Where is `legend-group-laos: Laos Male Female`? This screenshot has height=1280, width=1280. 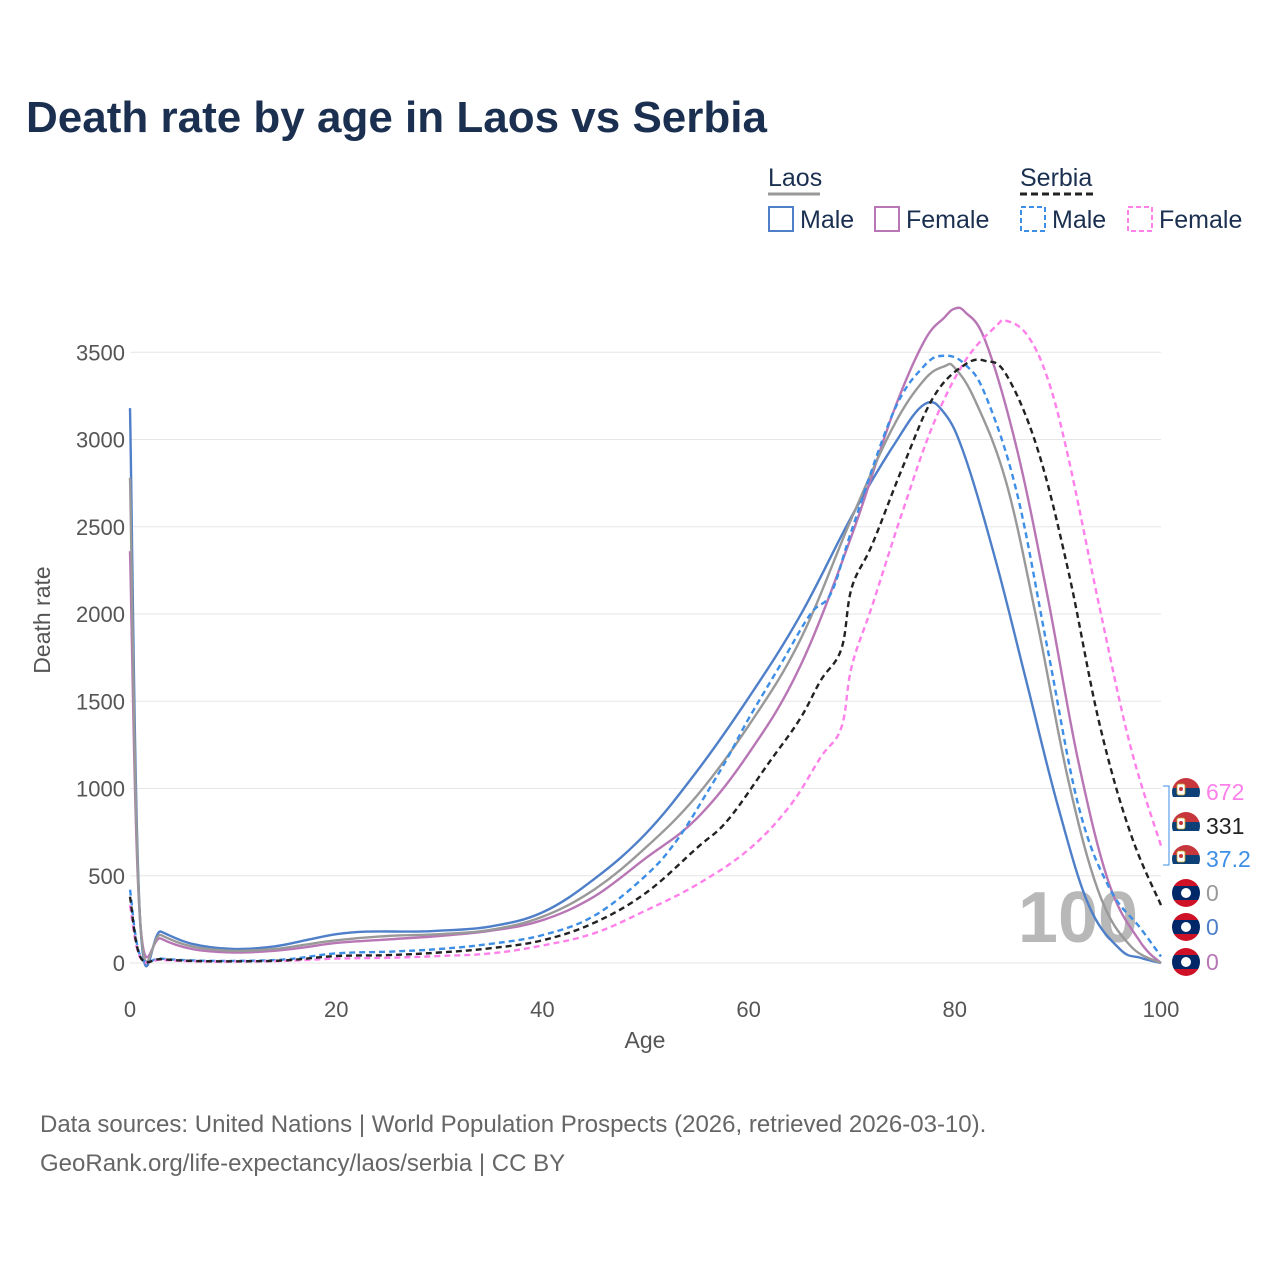
legend-group-laos: Laos Male Female is located at coordinates (878, 199).